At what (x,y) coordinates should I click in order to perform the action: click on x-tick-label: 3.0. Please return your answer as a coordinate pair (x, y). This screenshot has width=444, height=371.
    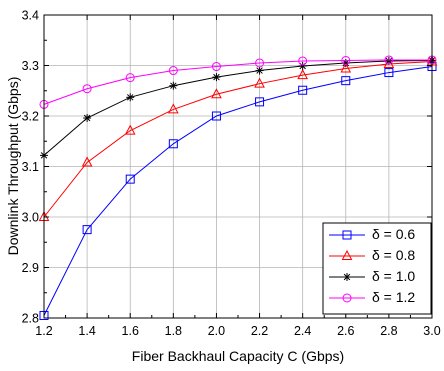
    Looking at the image, I should click on (431, 331).